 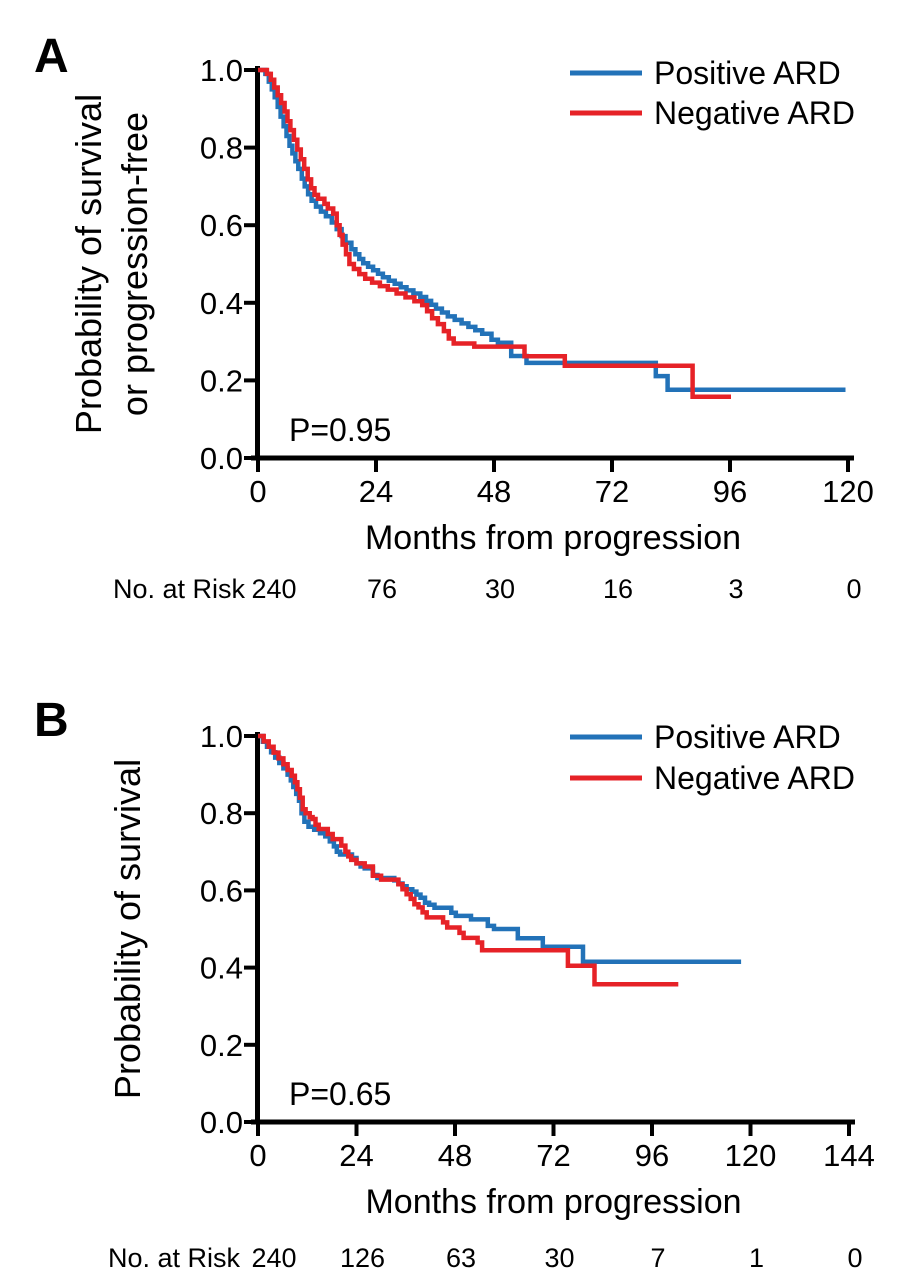 I want to click on y-axis-title: or progression-free, so click(x=134, y=264).